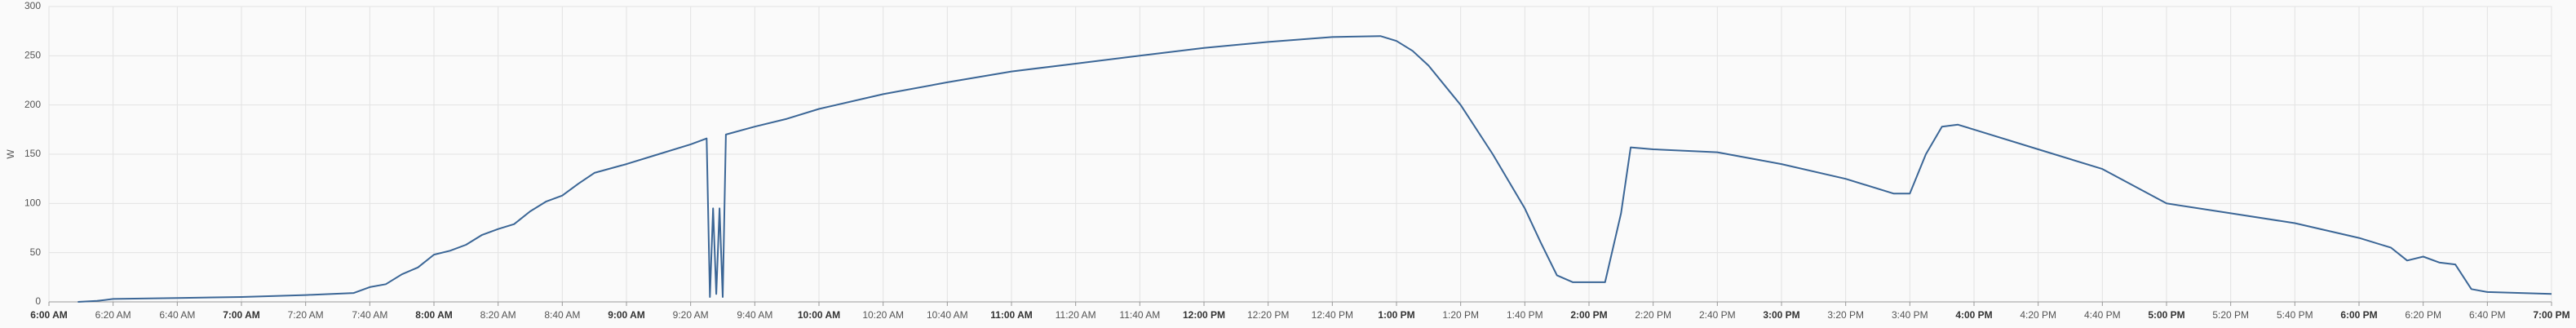  What do you see at coordinates (32, 5) in the screenshot?
I see `y-tick-label: 300` at bounding box center [32, 5].